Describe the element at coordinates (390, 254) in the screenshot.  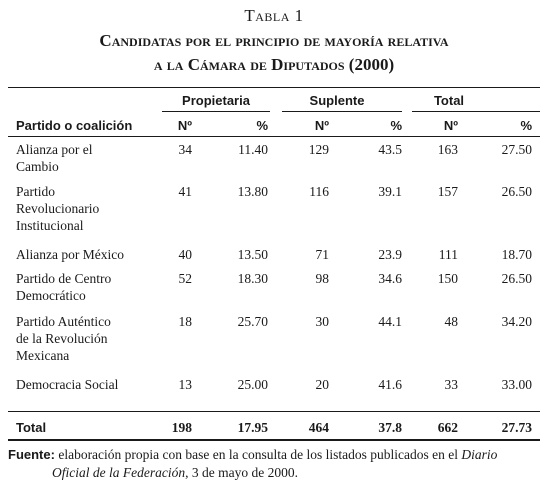
I see `cell-s-pct: 23.9` at that location.